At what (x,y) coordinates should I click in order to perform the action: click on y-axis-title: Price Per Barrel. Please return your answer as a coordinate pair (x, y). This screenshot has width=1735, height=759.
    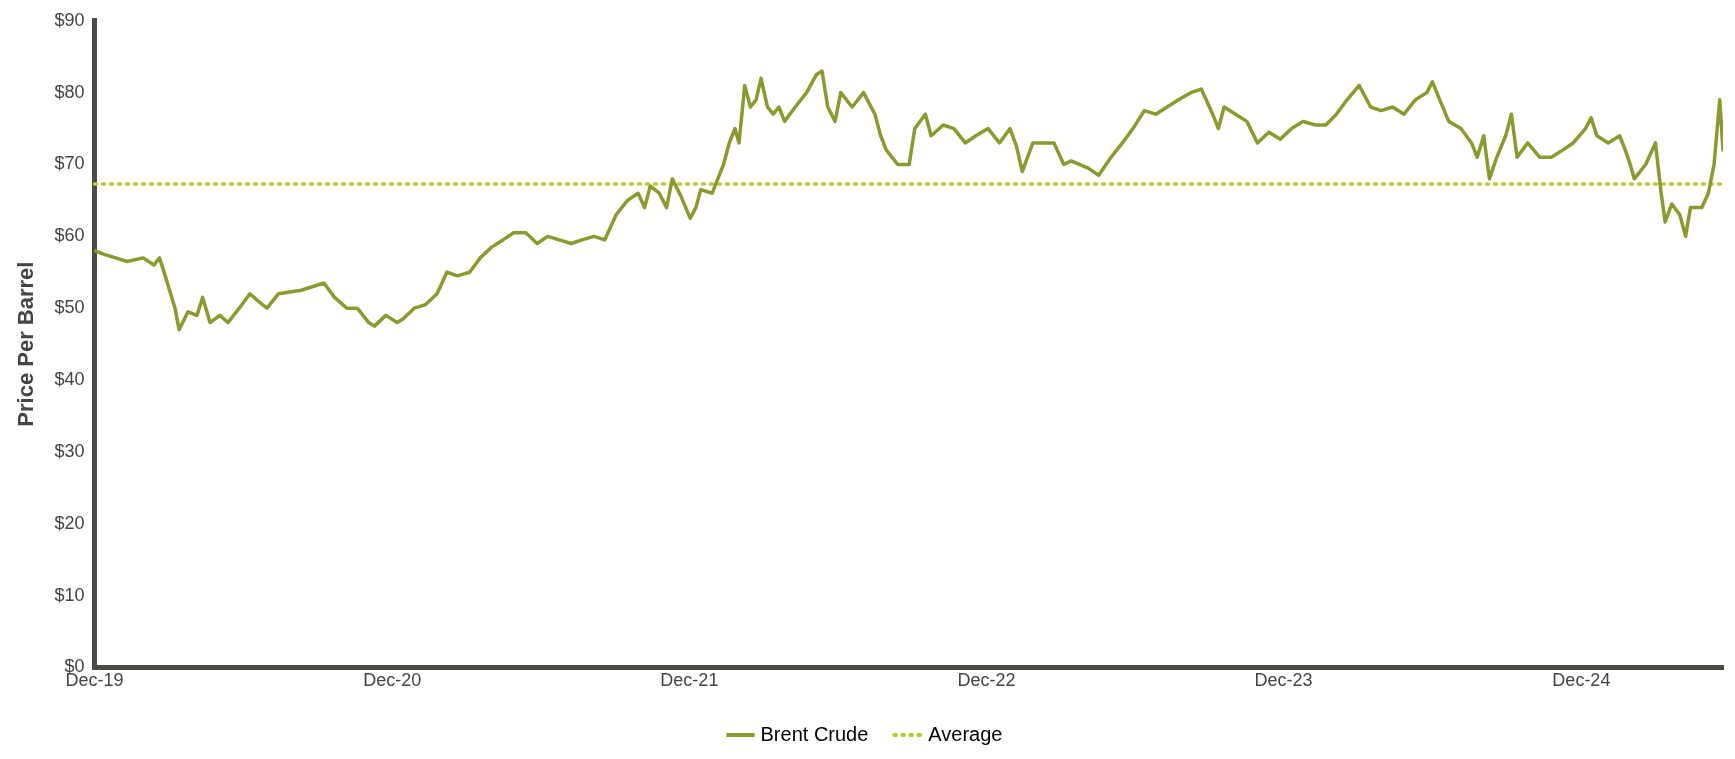
    Looking at the image, I should click on (26, 344).